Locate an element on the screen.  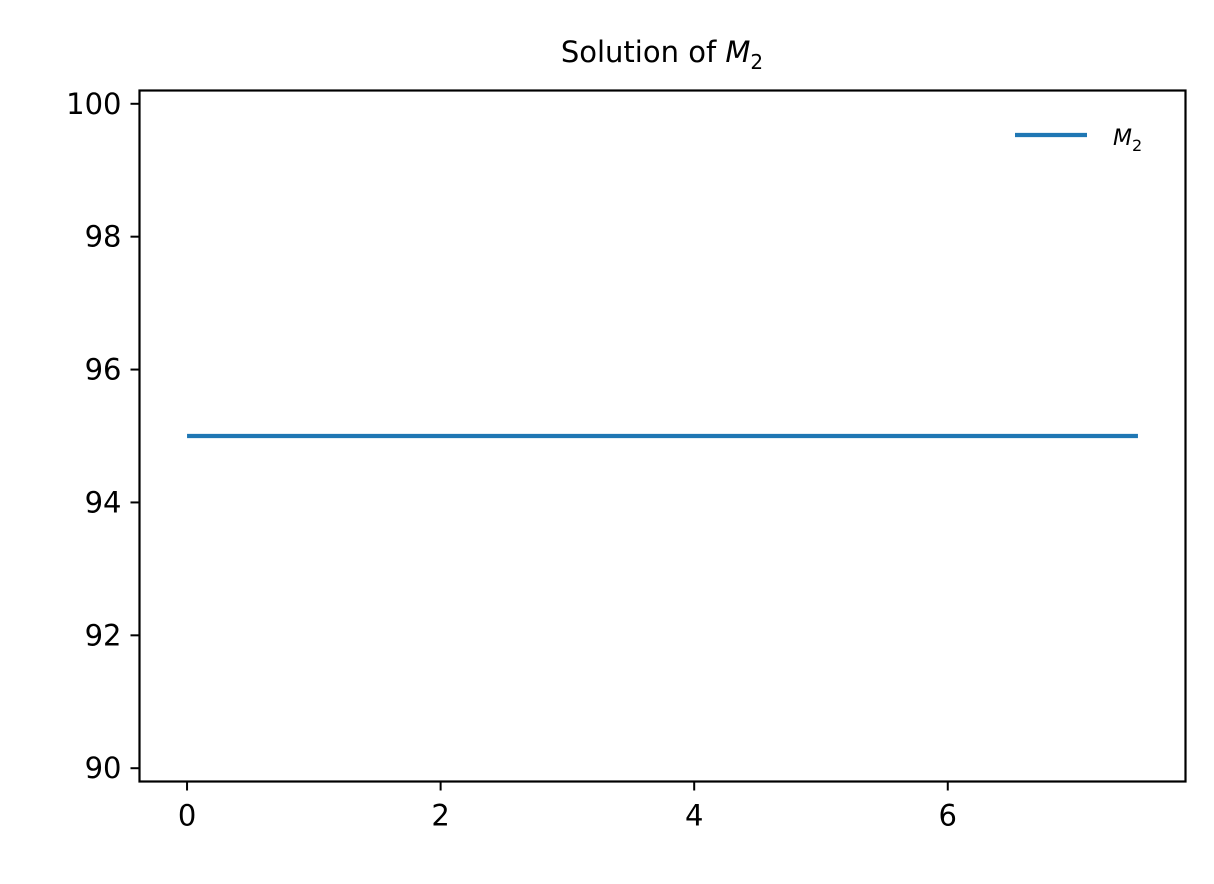
chart-title: Solution of M2 is located at coordinates (662, 54).